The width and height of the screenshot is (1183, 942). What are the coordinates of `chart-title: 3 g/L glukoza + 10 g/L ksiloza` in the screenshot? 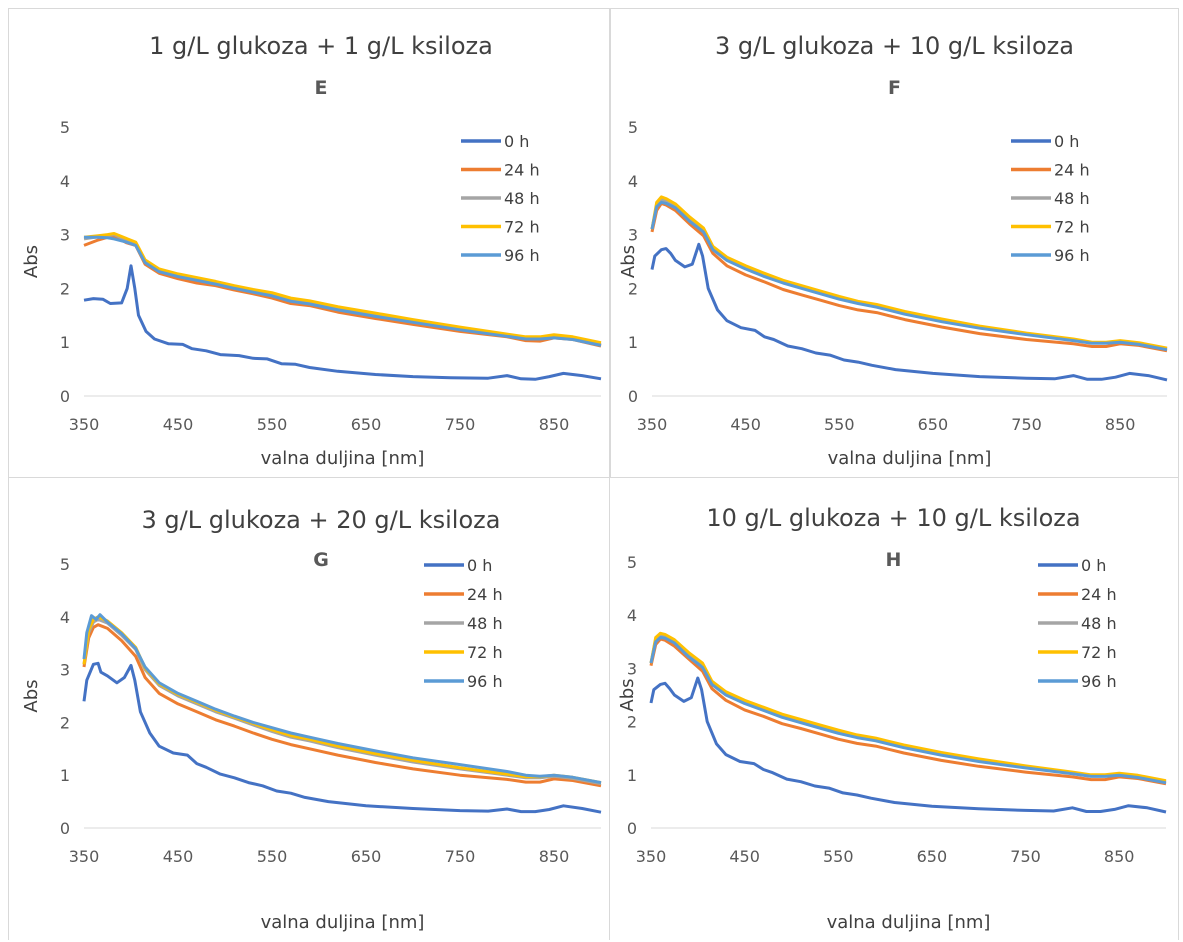 It's located at (894, 46).